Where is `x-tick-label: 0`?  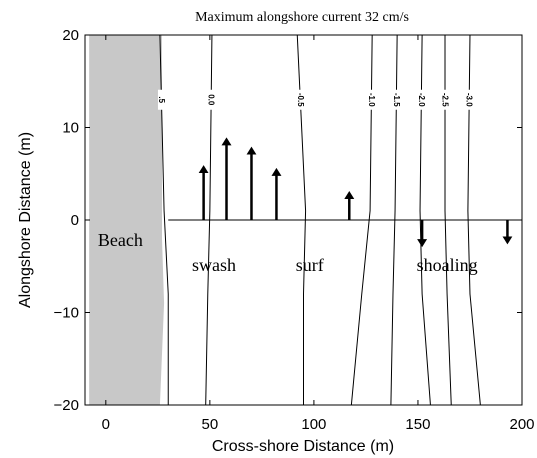 x-tick-label: 0 is located at coordinates (106, 424).